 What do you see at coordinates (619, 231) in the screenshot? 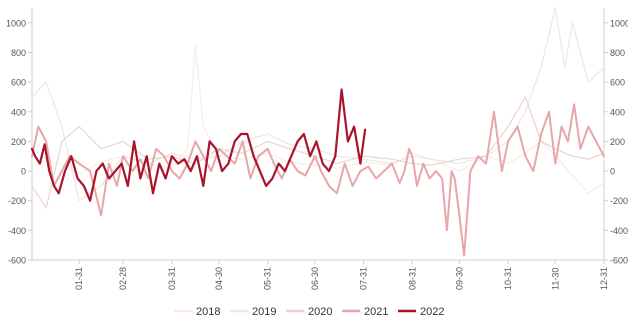
I see `y-tick-label-right: -400` at bounding box center [619, 231].